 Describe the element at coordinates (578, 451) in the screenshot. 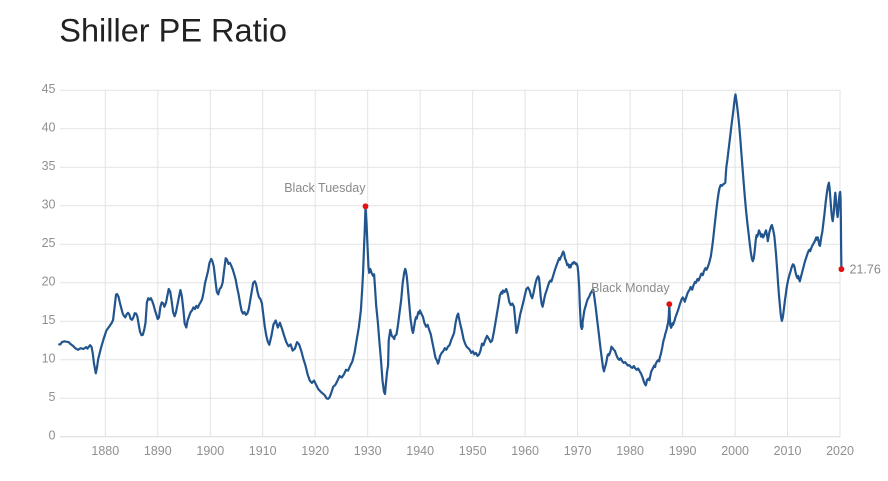

I see `svg-text: 1970` at that location.